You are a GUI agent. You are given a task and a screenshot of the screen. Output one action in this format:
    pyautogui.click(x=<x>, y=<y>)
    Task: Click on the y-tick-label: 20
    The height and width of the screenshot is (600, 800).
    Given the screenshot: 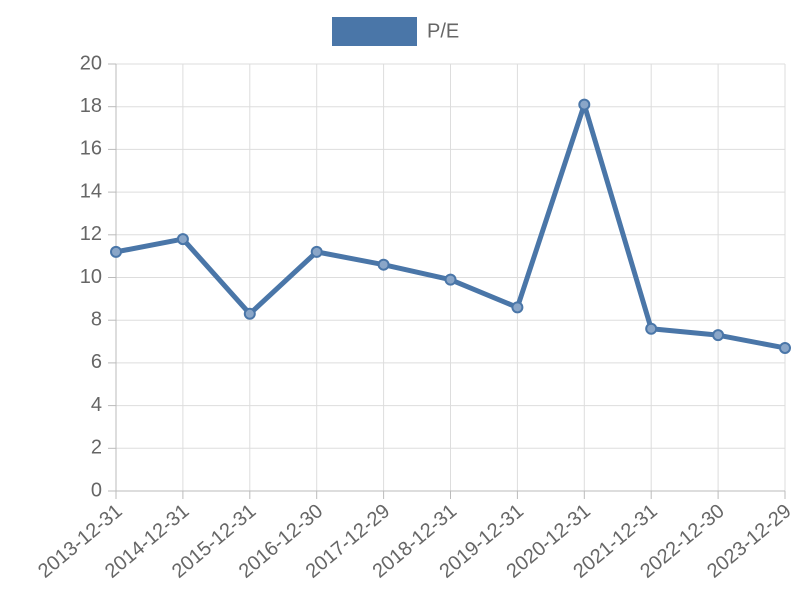 What is the action you would take?
    pyautogui.click(x=91, y=63)
    